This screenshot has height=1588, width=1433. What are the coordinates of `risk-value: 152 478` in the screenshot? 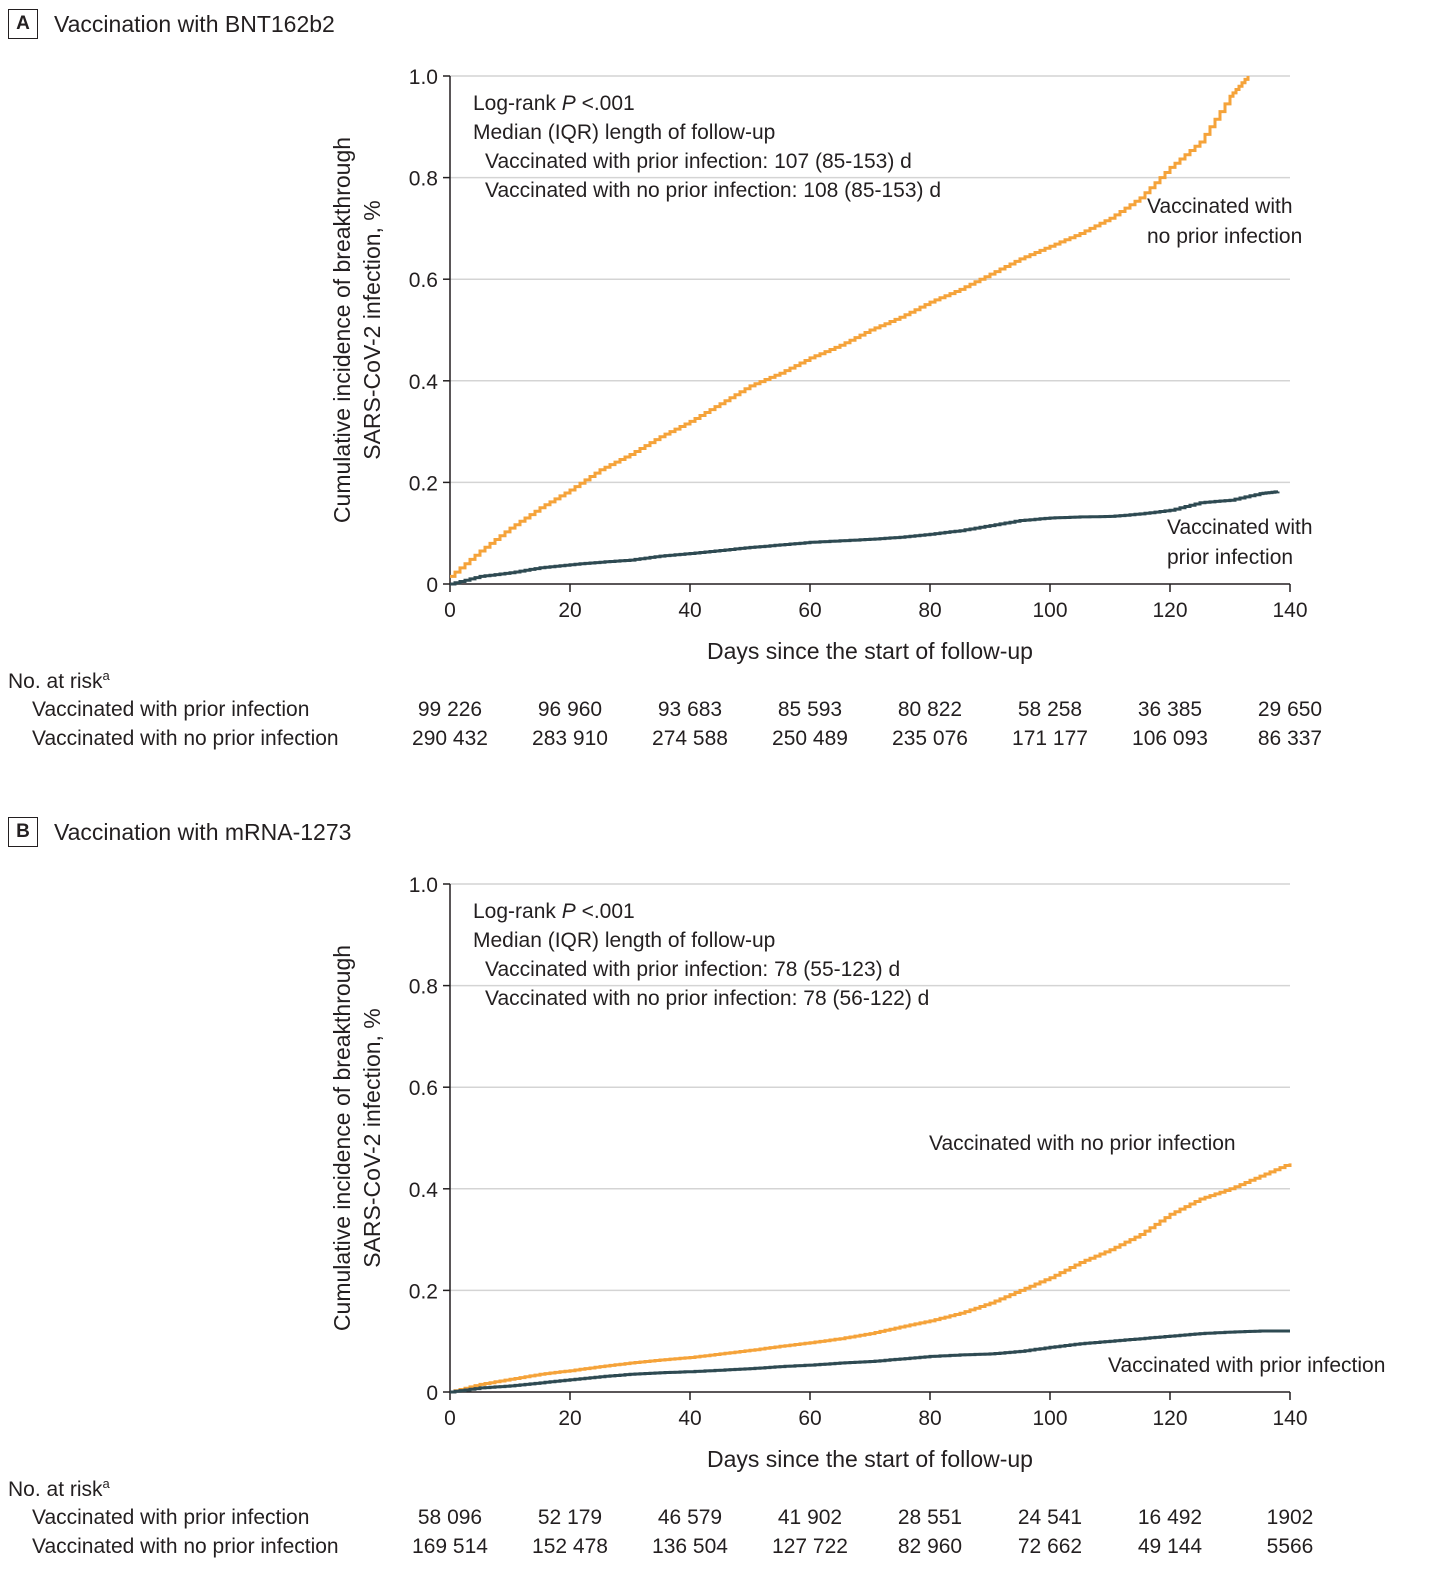 It's located at (570, 1546).